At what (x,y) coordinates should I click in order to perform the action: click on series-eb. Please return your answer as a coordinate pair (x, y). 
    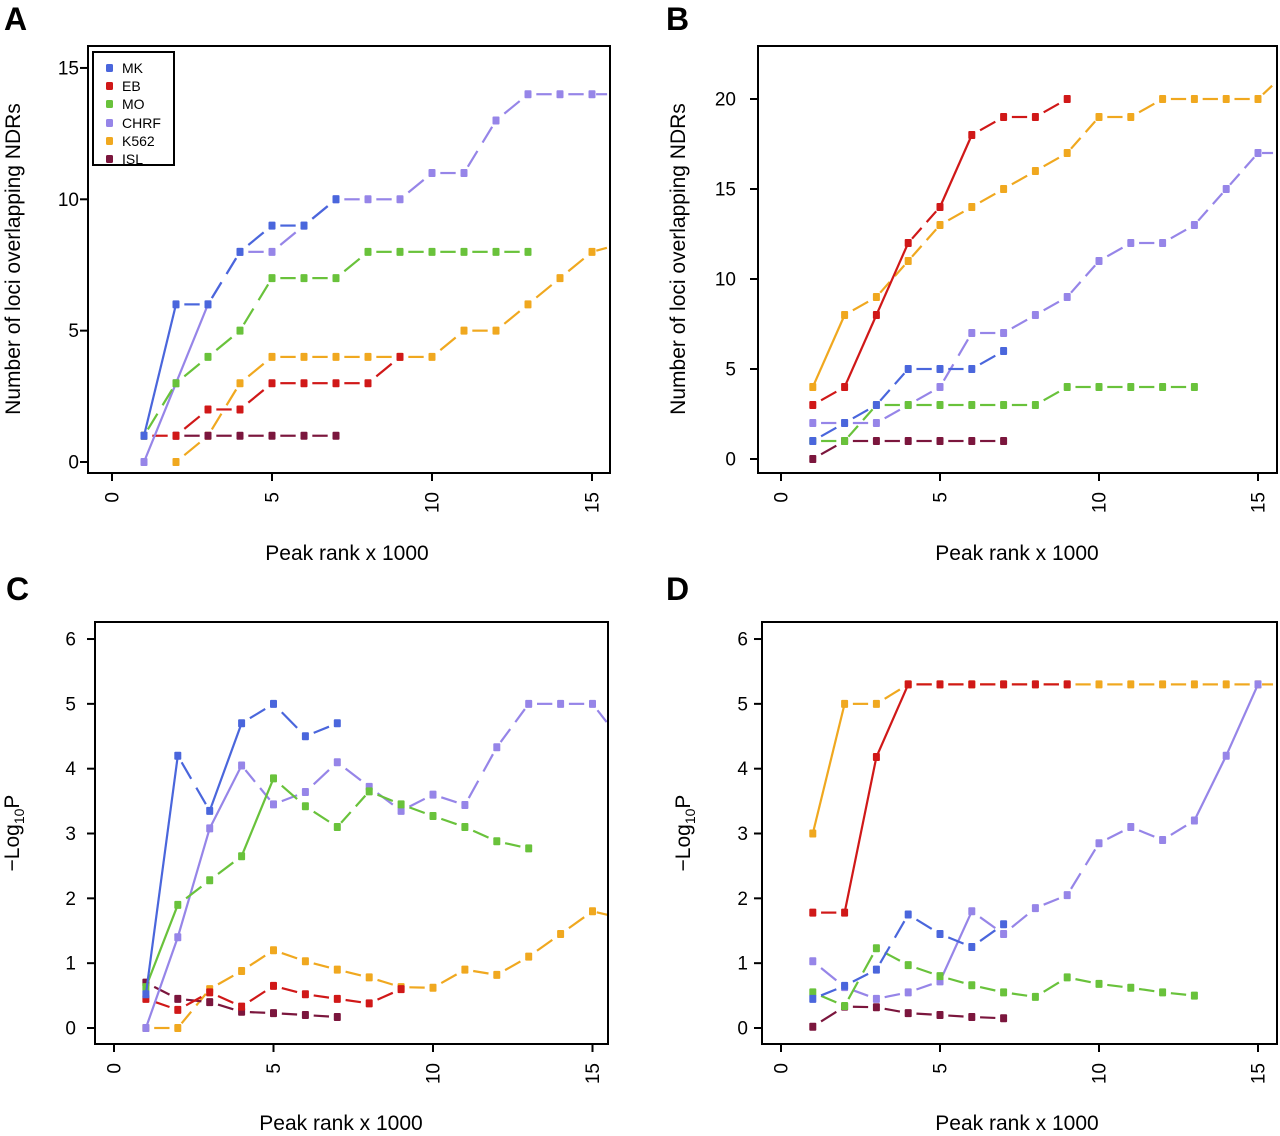
    Looking at the image, I should click on (272, 396).